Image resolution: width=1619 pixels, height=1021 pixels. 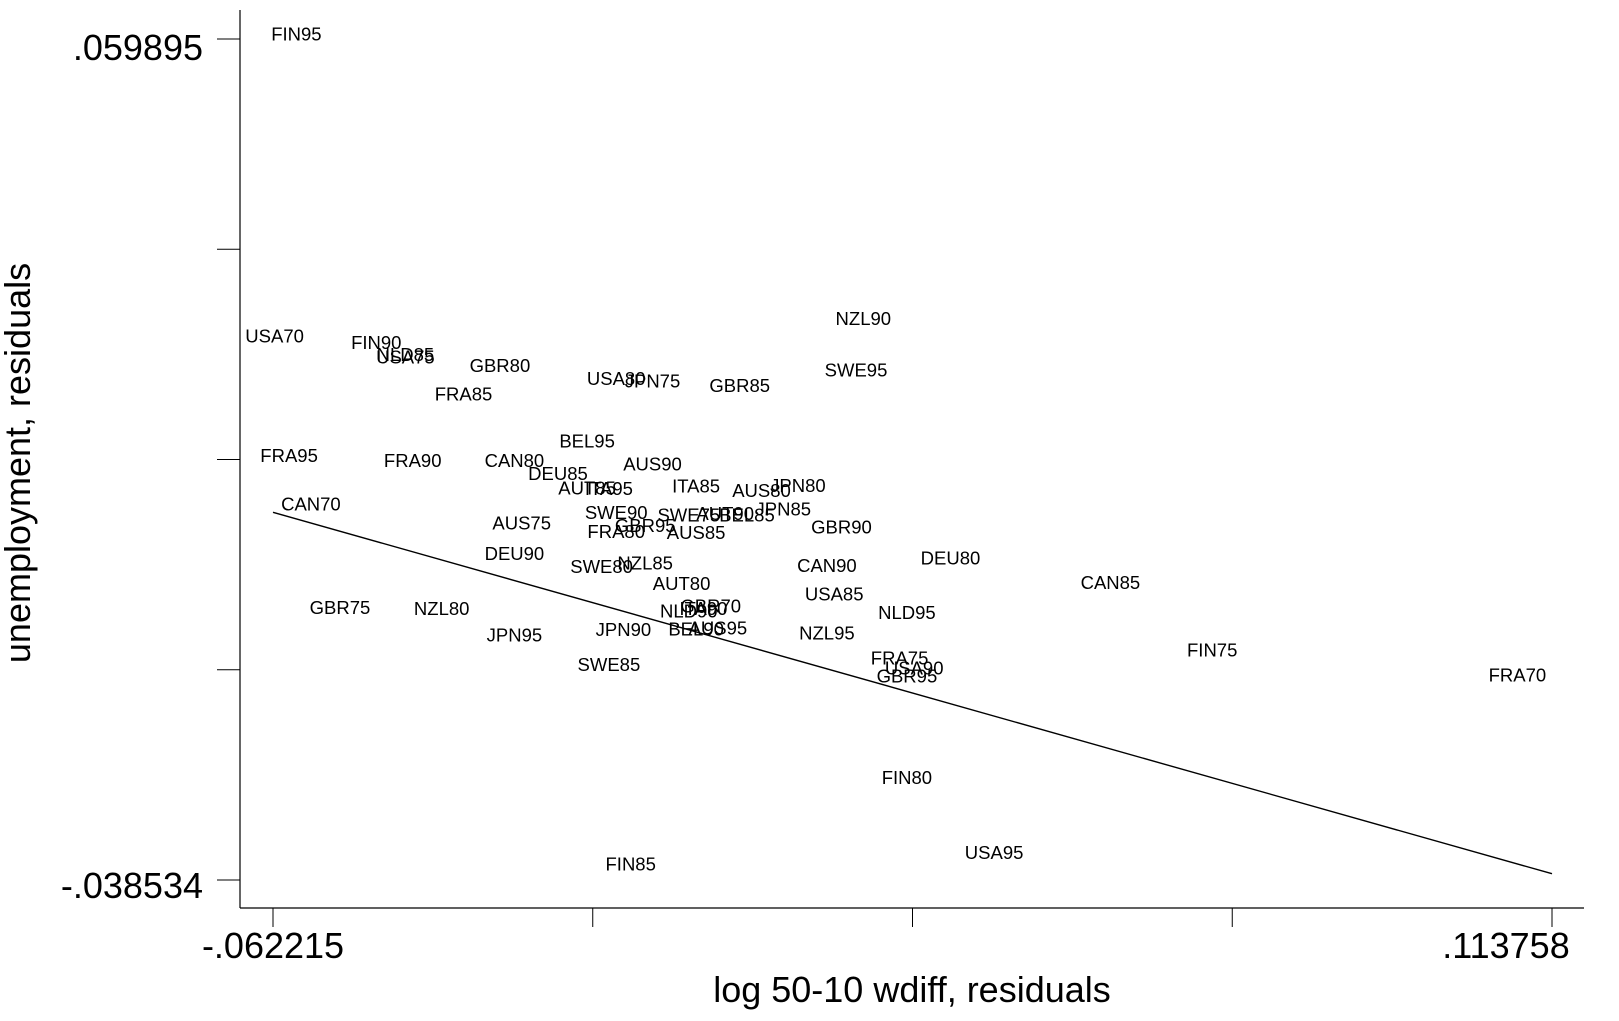 What do you see at coordinates (834, 593) in the screenshot?
I see `point-label: USA85` at bounding box center [834, 593].